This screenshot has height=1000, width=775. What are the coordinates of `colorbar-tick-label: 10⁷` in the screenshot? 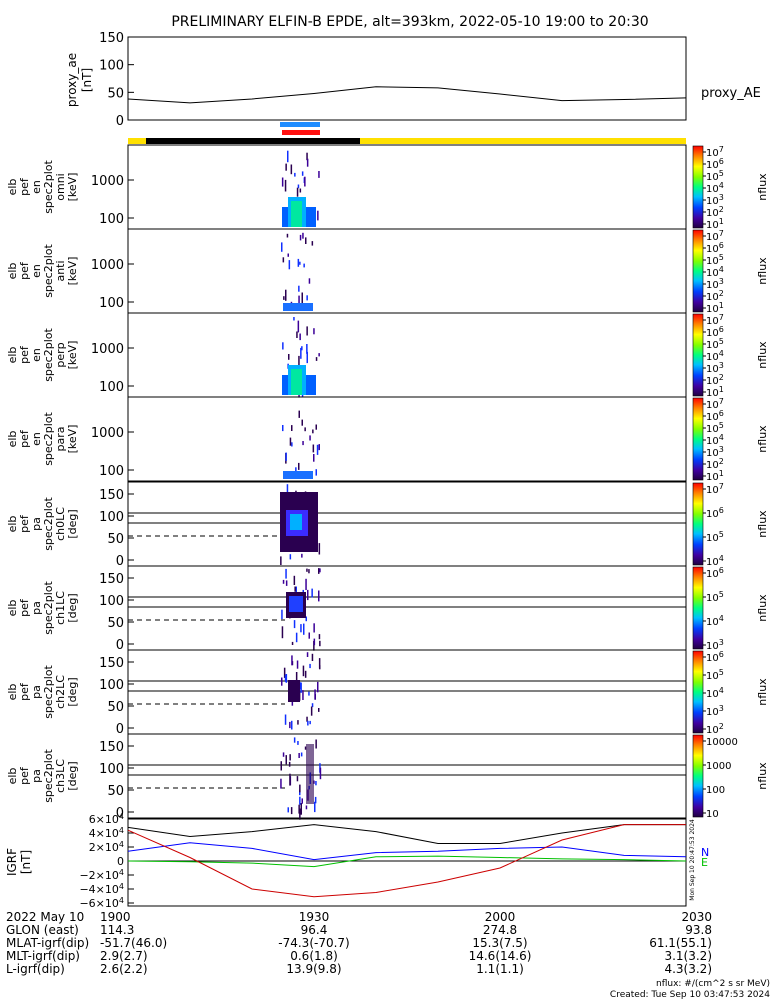 It's located at (715, 152).